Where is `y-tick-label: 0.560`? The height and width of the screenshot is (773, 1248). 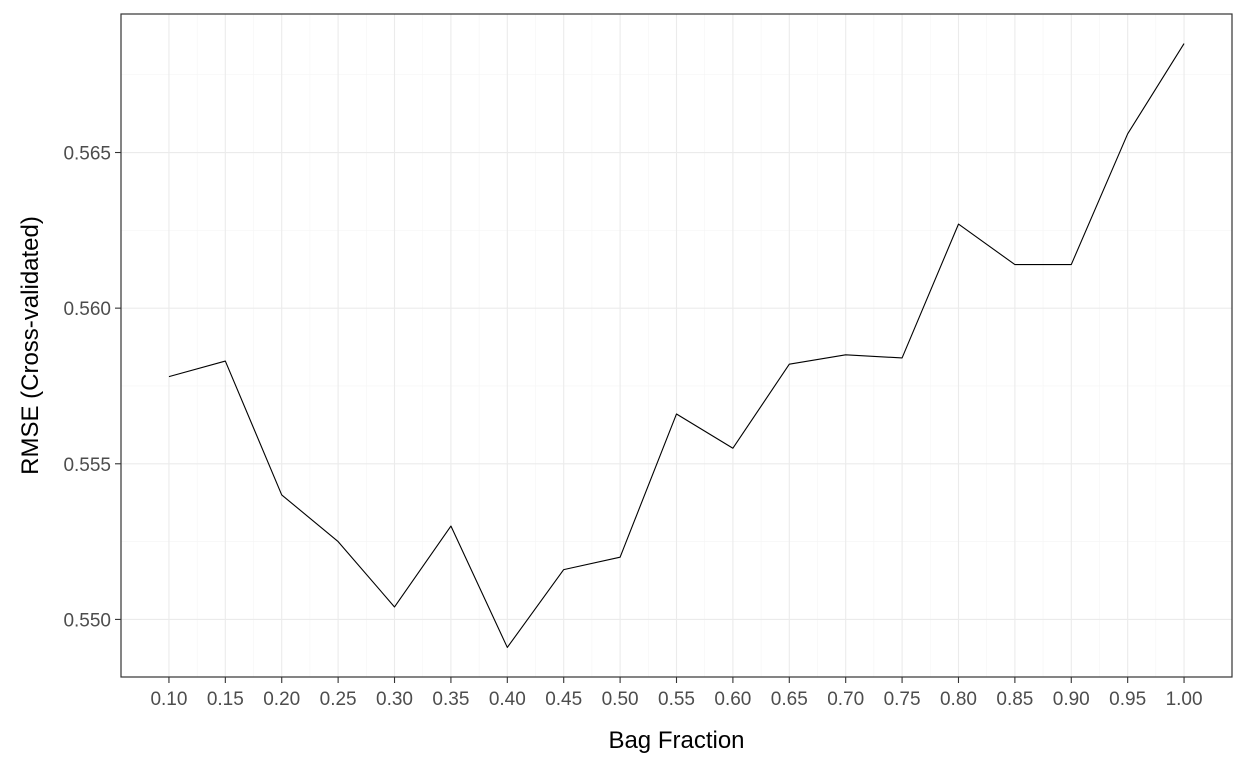
y-tick-label: 0.560 is located at coordinates (87, 309).